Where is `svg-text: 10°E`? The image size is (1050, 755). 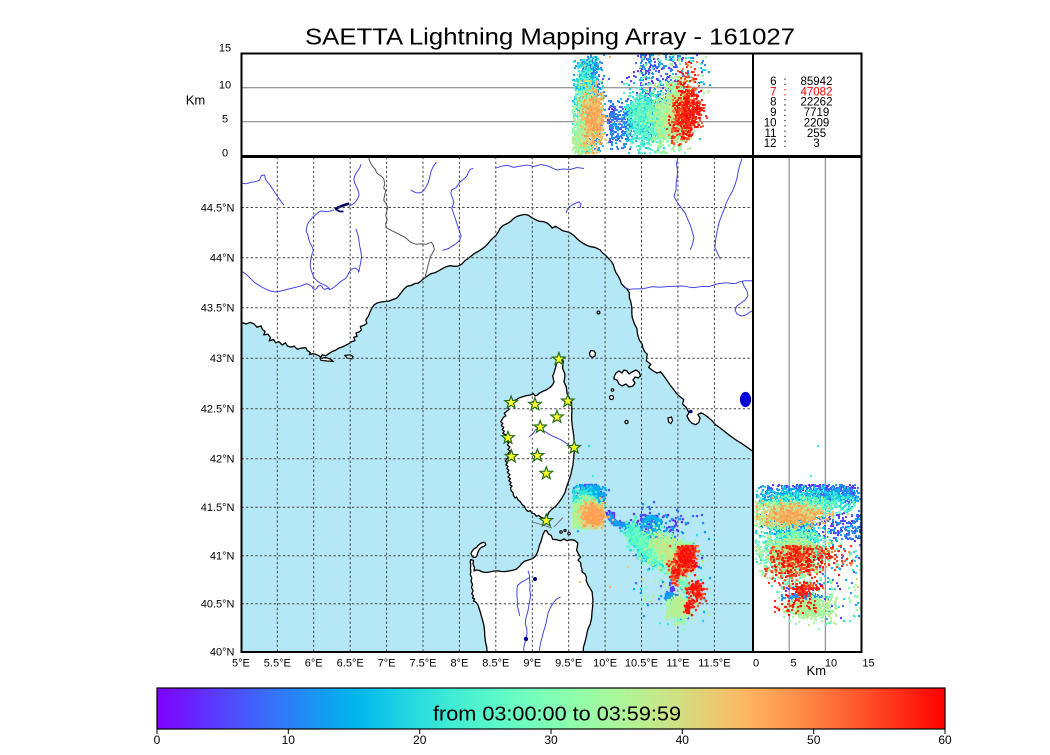
svg-text: 10°E is located at coordinates (605, 664).